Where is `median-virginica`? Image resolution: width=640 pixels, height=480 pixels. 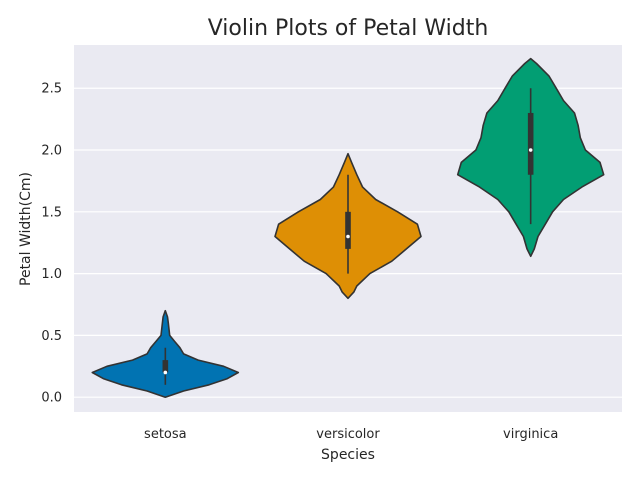
median-virginica is located at coordinates (530, 150).